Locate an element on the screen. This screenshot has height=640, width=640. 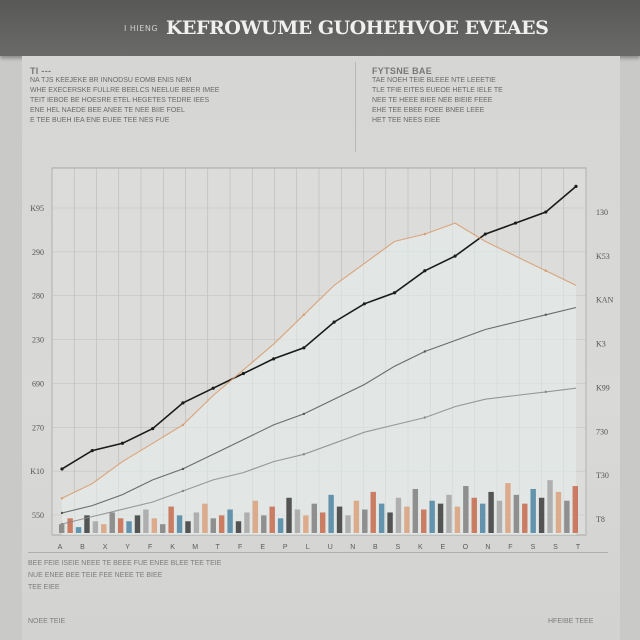
y-tick-label-left: 270 is located at coordinates (38, 427).